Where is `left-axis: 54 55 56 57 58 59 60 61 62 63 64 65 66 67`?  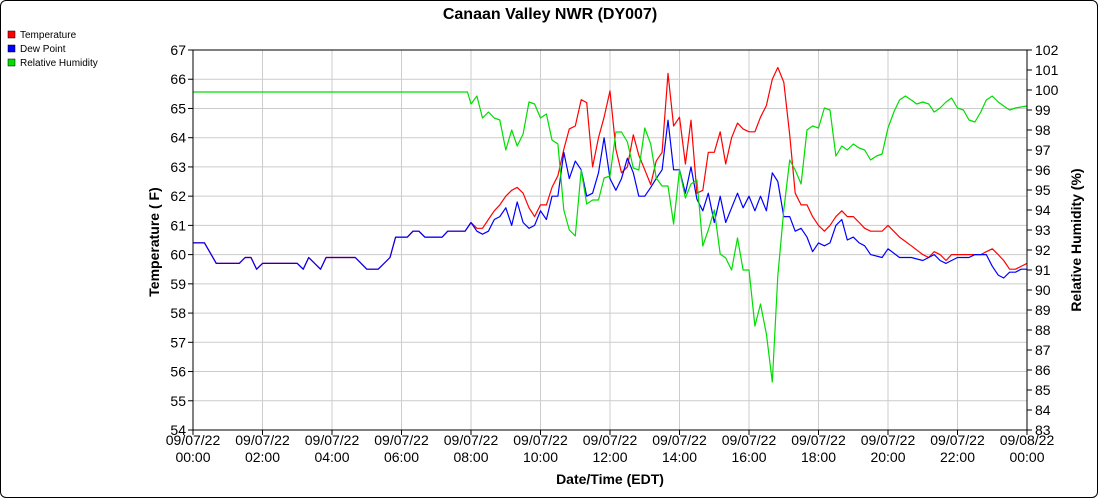 left-axis: 54 55 56 57 58 59 60 61 62 63 64 65 66 67 is located at coordinates (181, 240).